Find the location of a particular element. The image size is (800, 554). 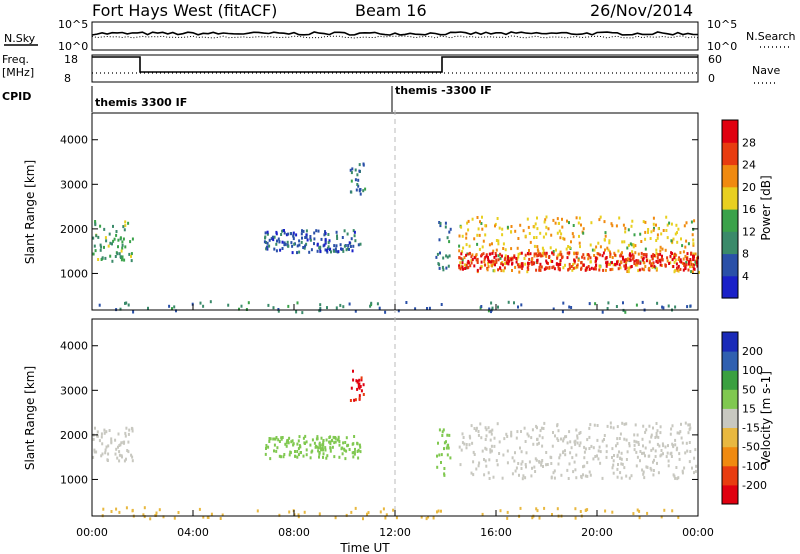

power-colorbar-label: Power [dB] is located at coordinates (766, 207).